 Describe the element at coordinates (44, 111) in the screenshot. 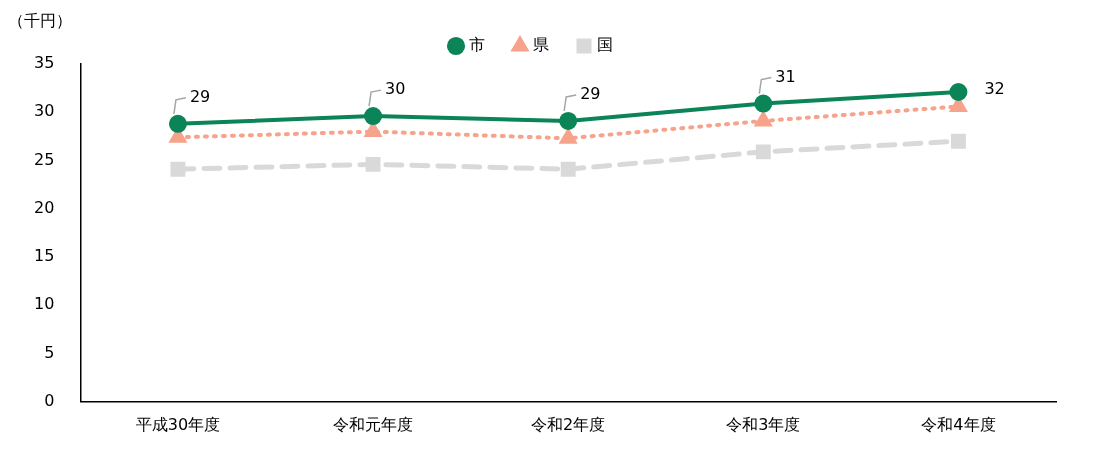

I see `y-tick-label: 30` at that location.